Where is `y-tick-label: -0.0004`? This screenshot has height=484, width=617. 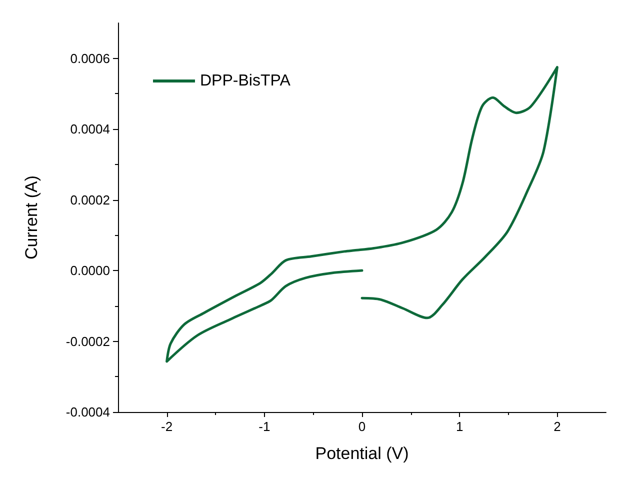
y-tick-label: -0.0004 is located at coordinates (88, 412).